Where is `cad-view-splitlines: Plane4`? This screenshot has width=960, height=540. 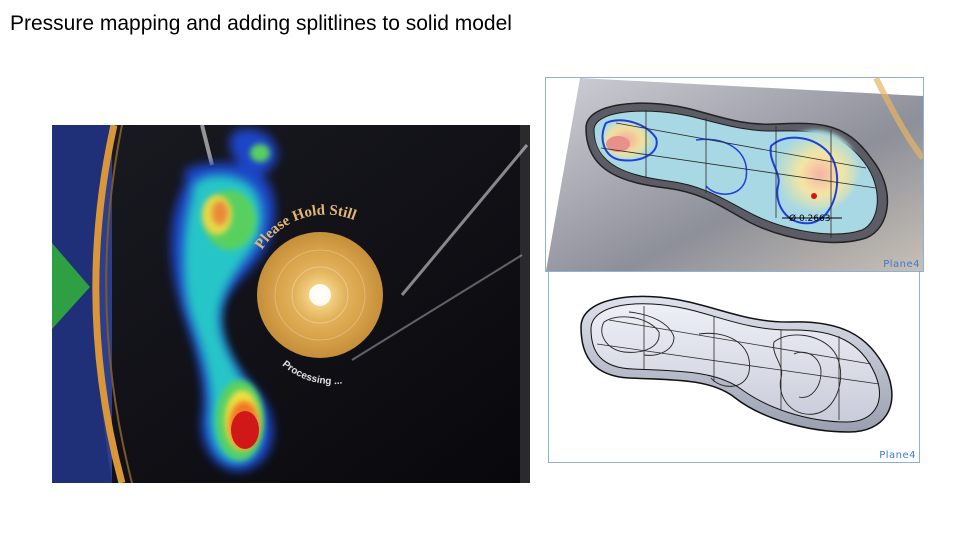 cad-view-splitlines: Plane4 is located at coordinates (734, 367).